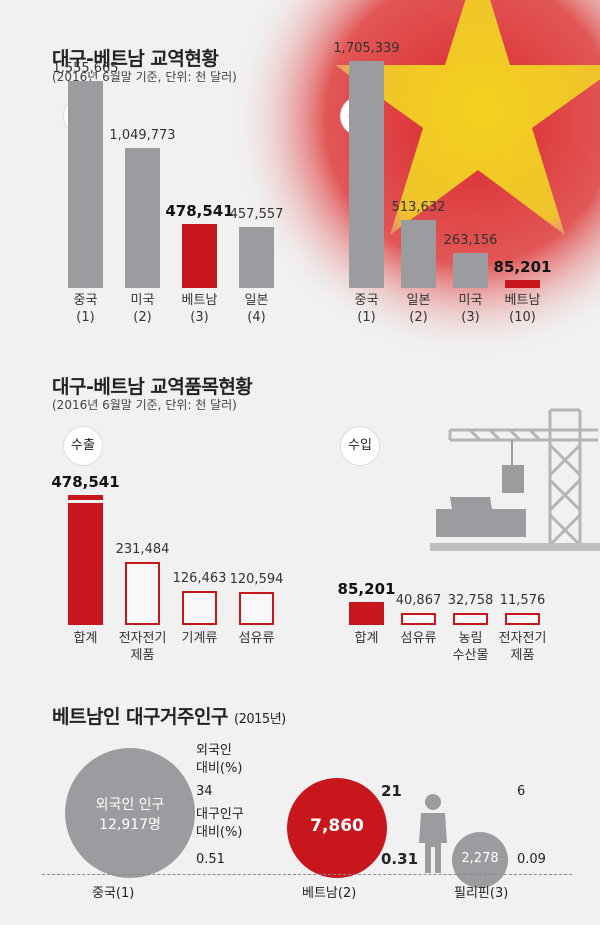  I want to click on philippines-label: 필리핀(3), so click(481, 893).